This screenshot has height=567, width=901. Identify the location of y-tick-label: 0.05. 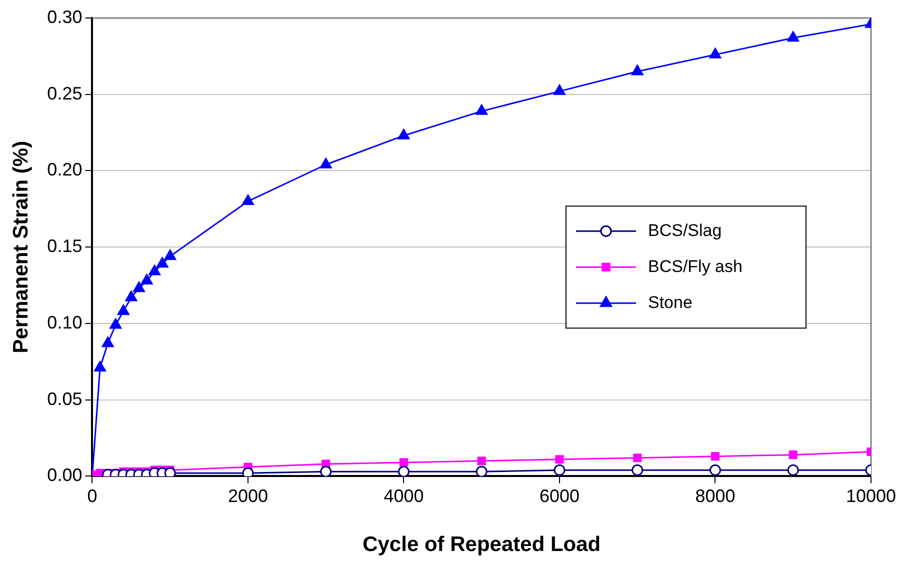
(64, 398).